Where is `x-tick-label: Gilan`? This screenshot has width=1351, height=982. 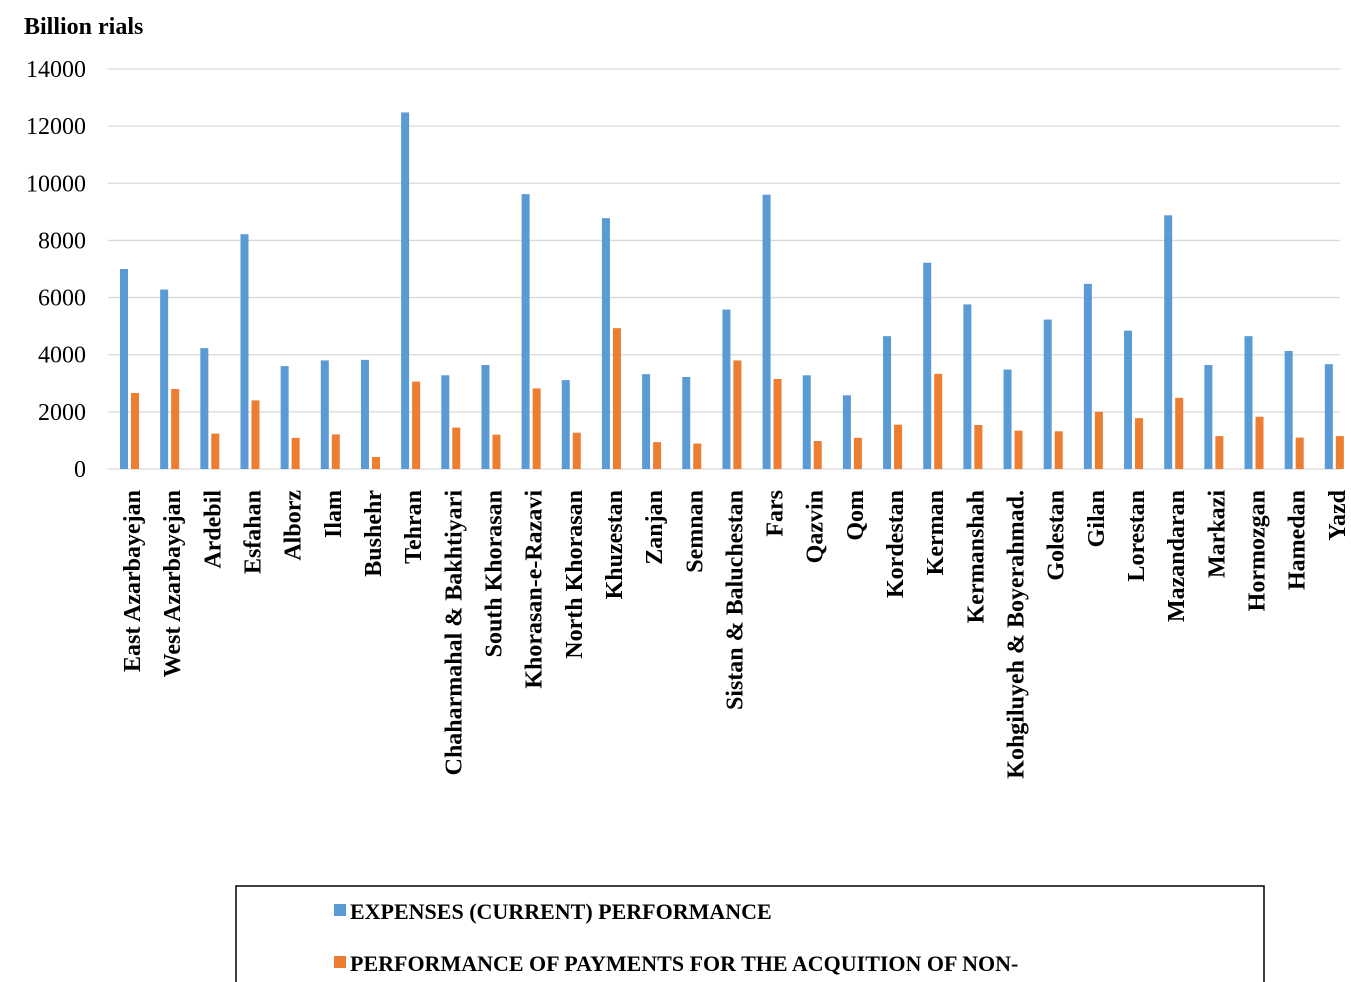 x-tick-label: Gilan is located at coordinates (1097, 518).